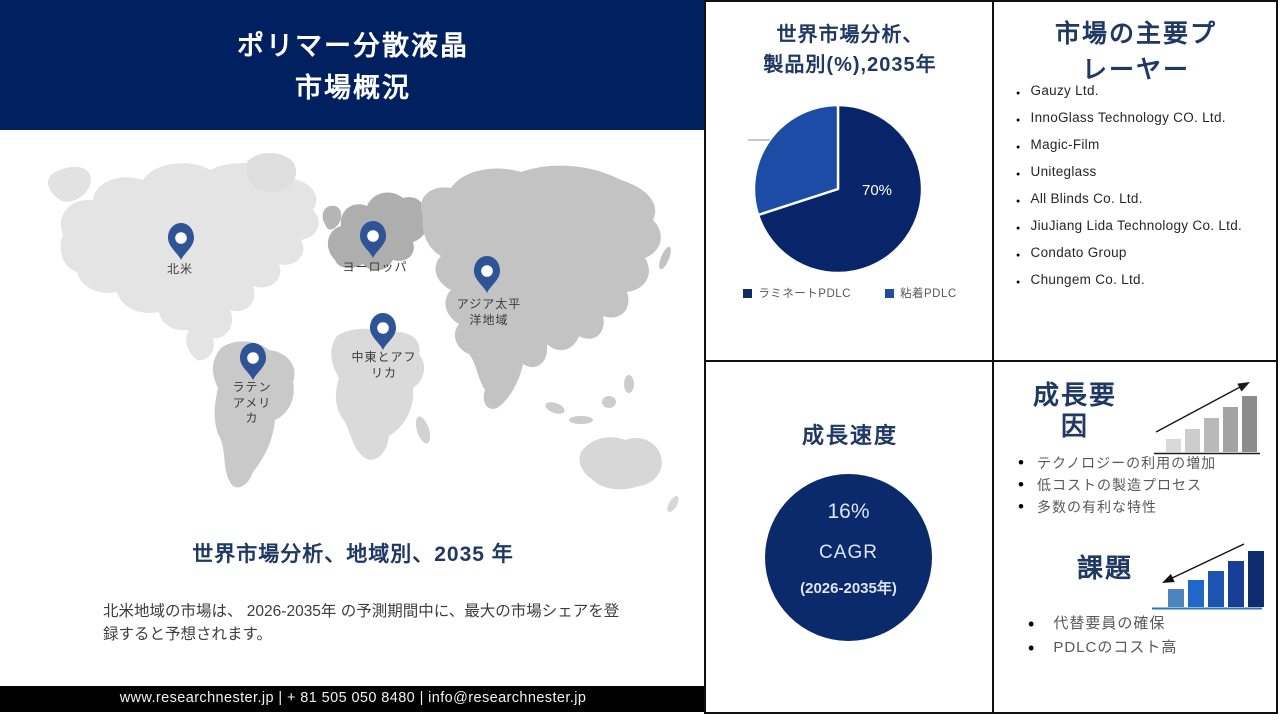 Image resolution: width=1280 pixels, height=720 pixels. I want to click on island-java, so click(581, 420).